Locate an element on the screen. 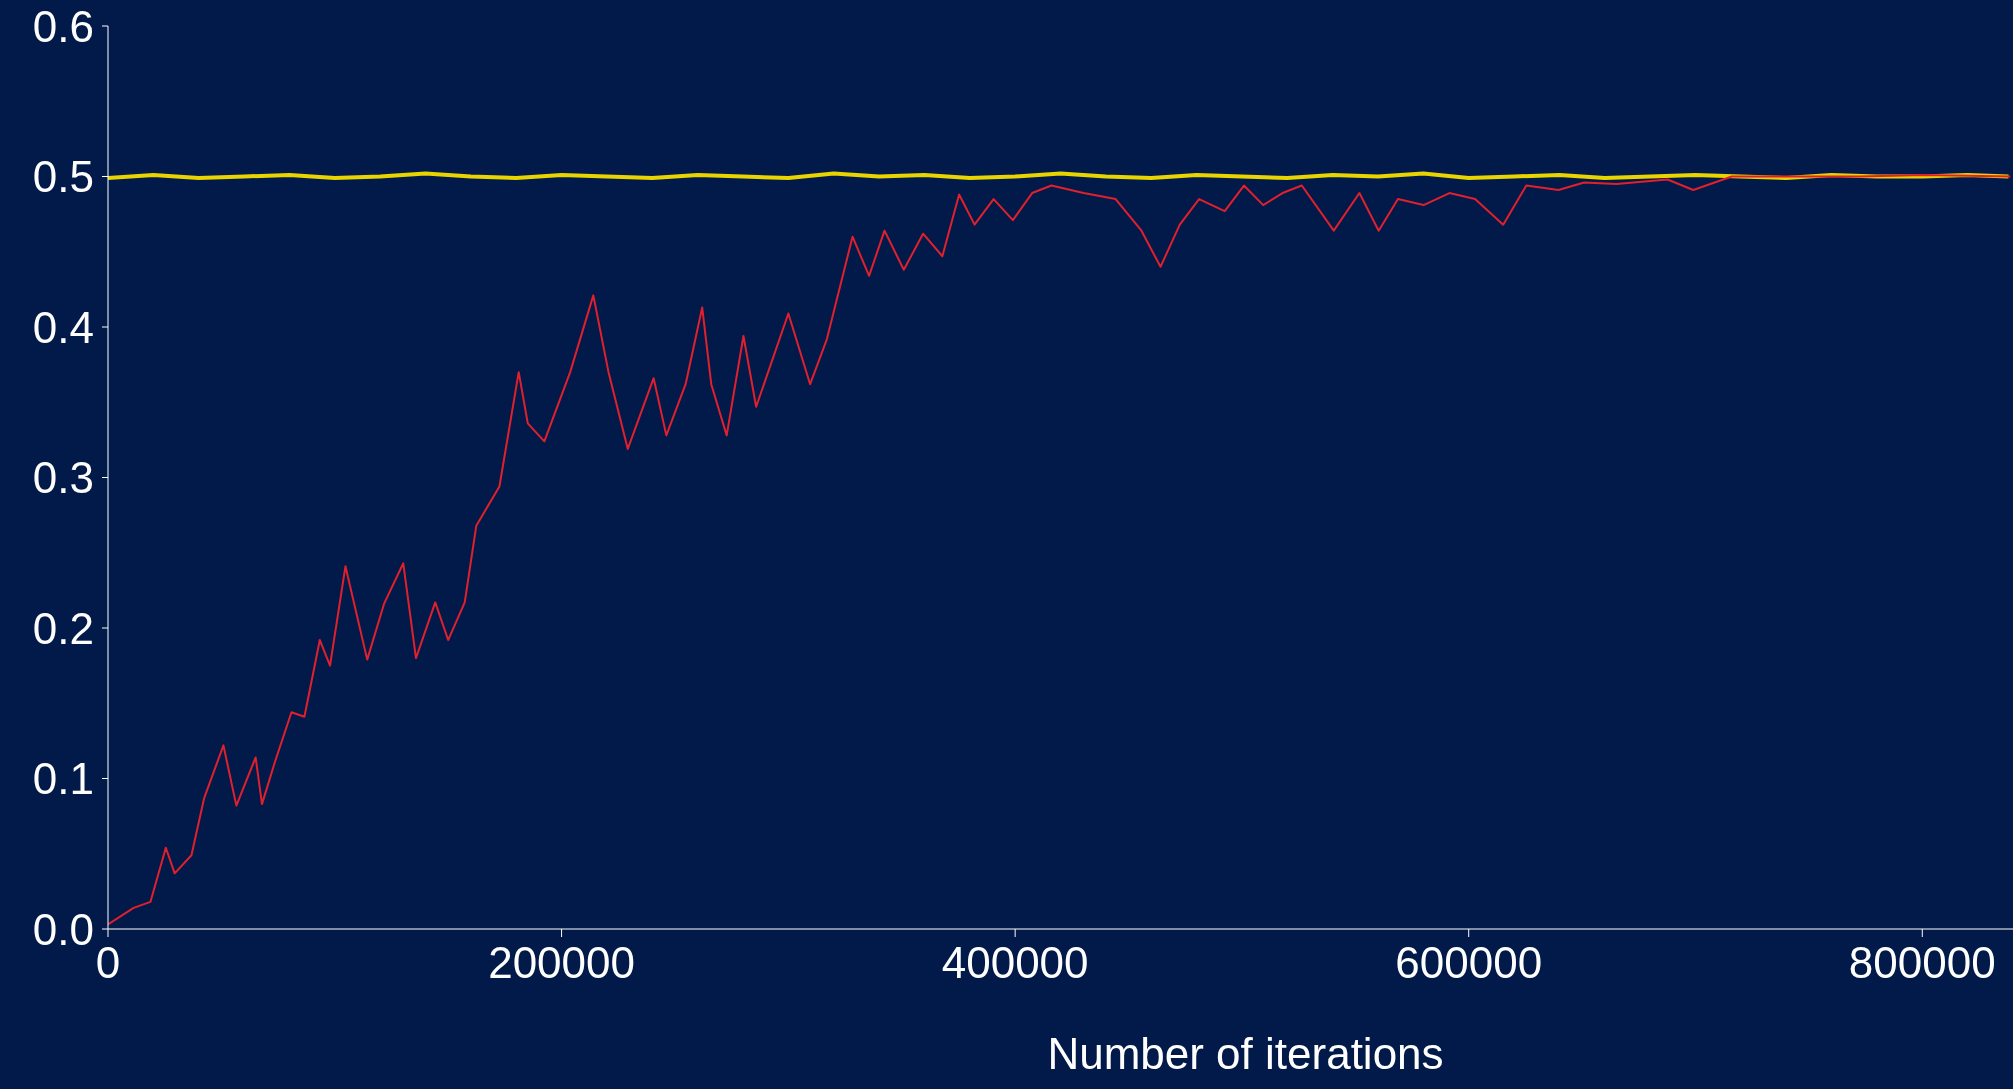  y-tick-label: 0.2 is located at coordinates (63, 628).